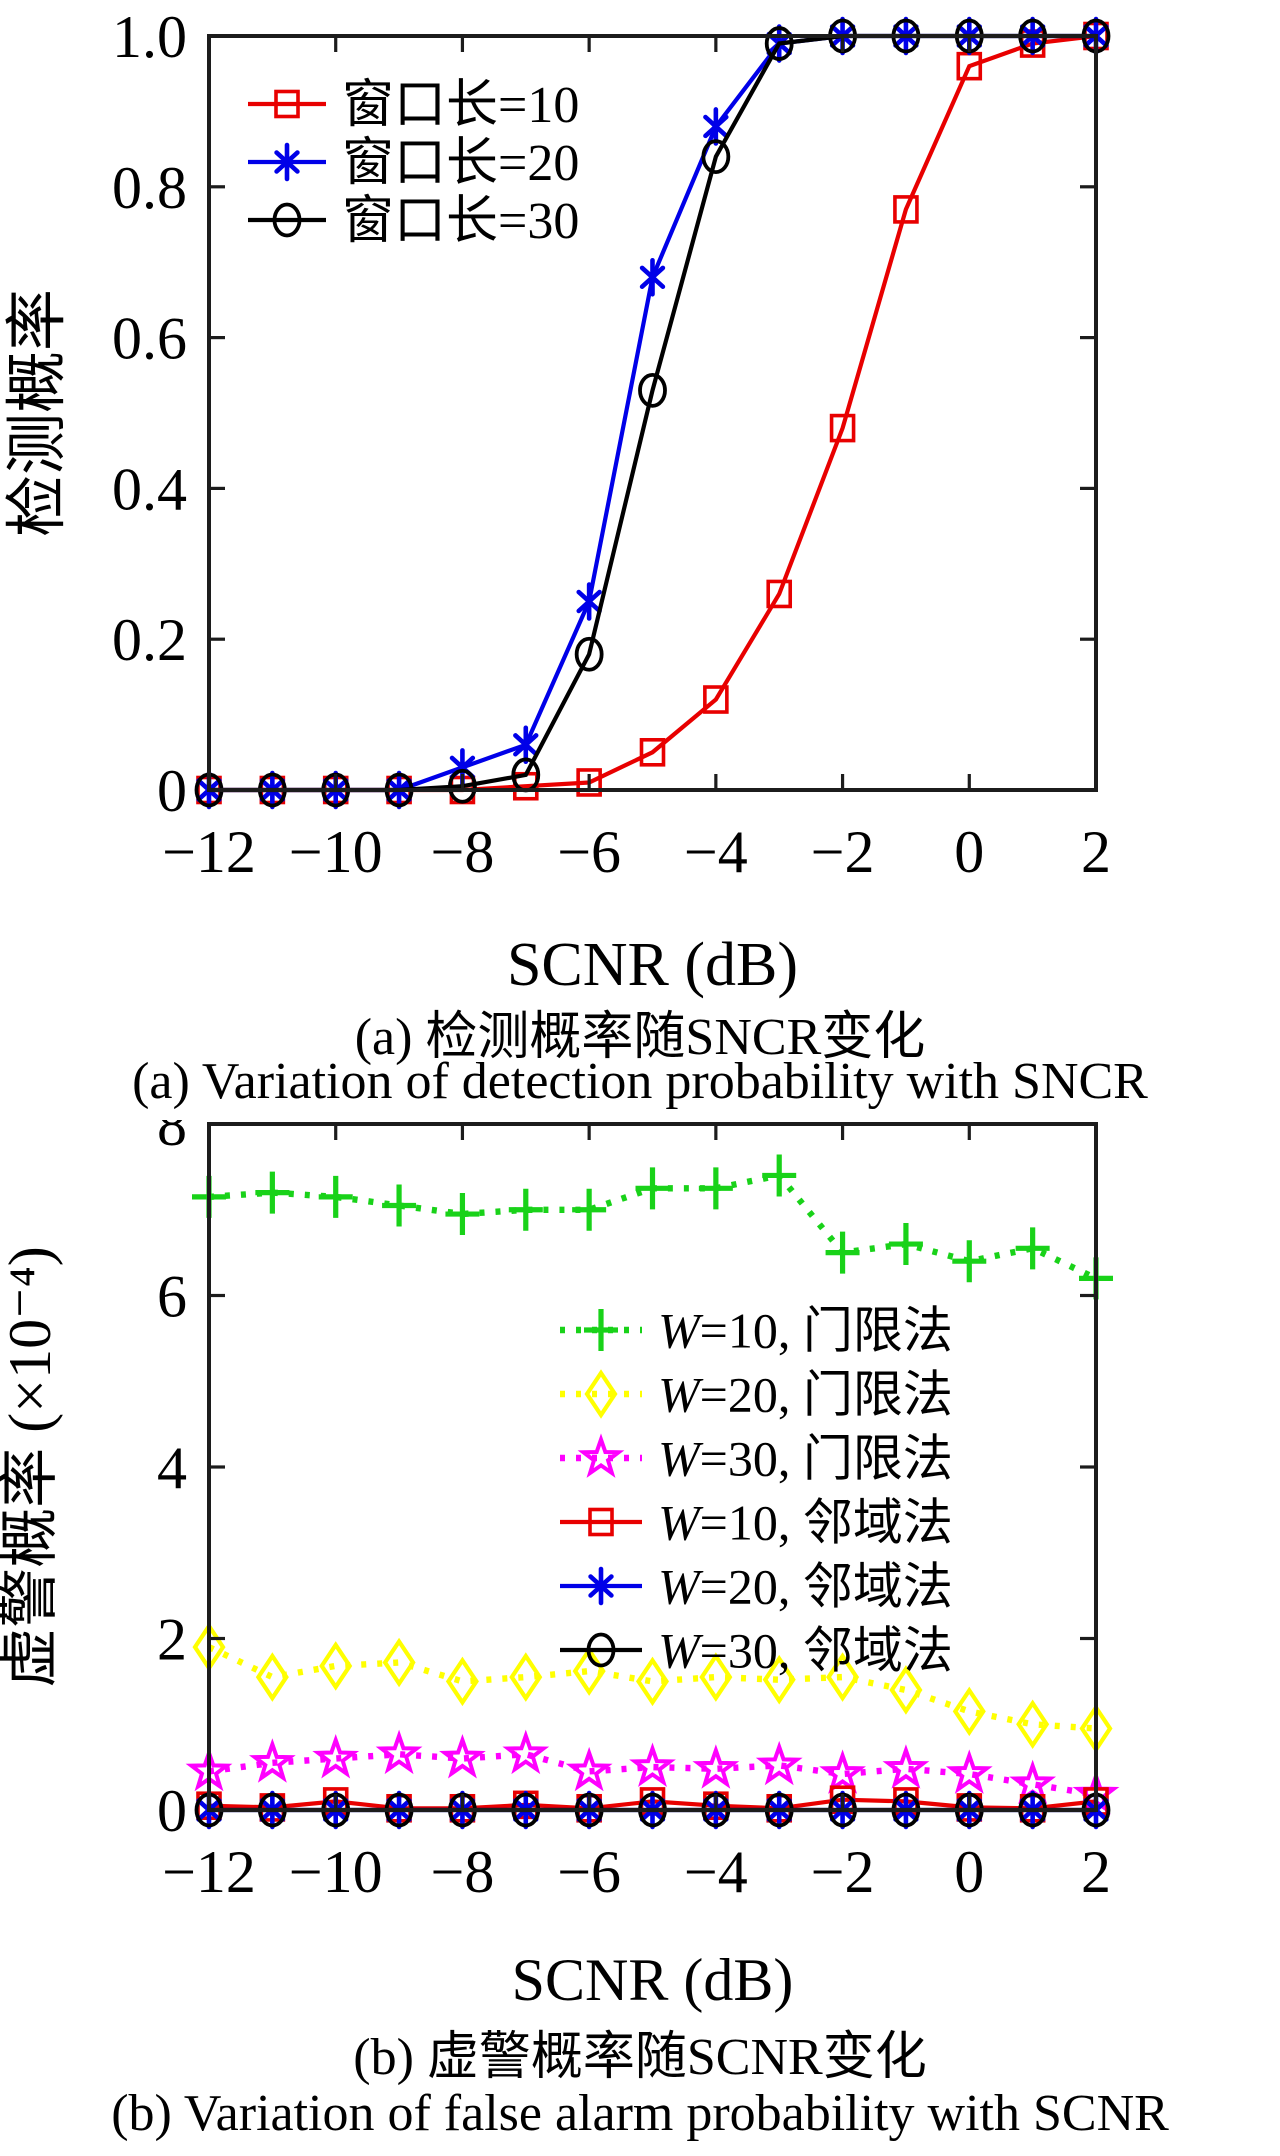 The width and height of the screenshot is (1280, 2156). Describe the element at coordinates (336, 852) in the screenshot. I see `x-tick-label: −10` at that location.